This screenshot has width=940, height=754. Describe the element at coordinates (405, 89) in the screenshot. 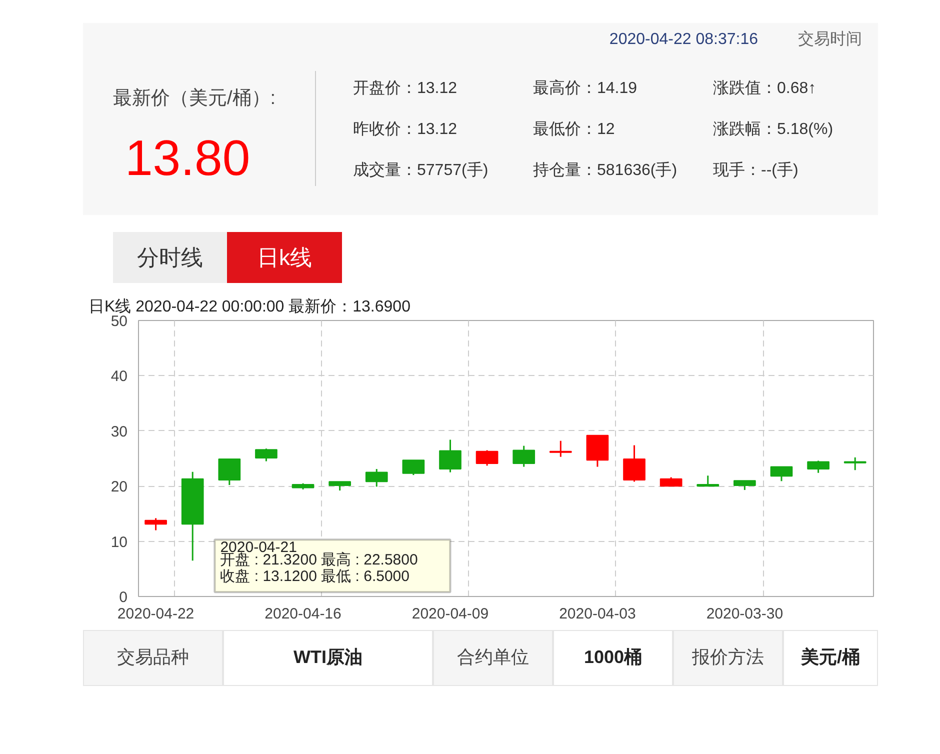

I see `text: 开盘价：13.12` at that location.